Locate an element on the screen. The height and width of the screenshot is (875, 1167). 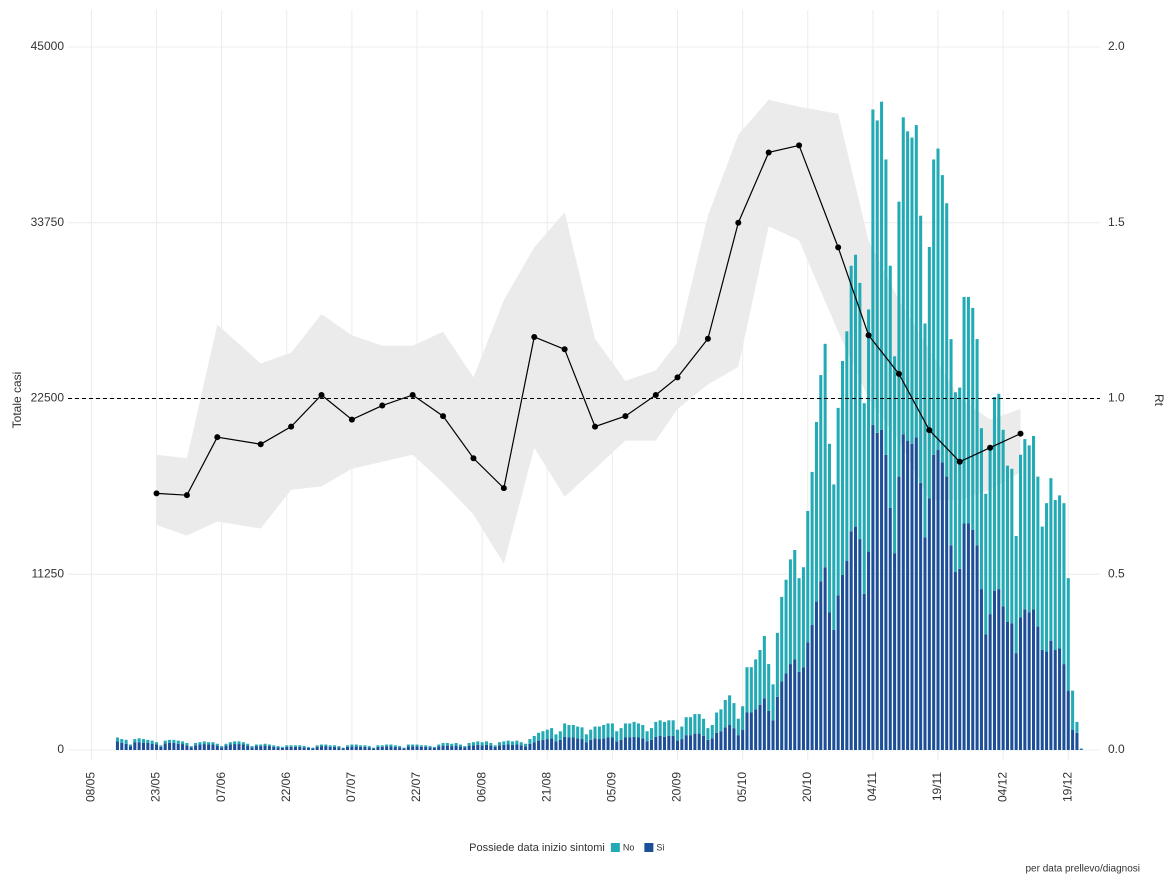
x-tick-label: 19/12 is located at coordinates (1067, 787).